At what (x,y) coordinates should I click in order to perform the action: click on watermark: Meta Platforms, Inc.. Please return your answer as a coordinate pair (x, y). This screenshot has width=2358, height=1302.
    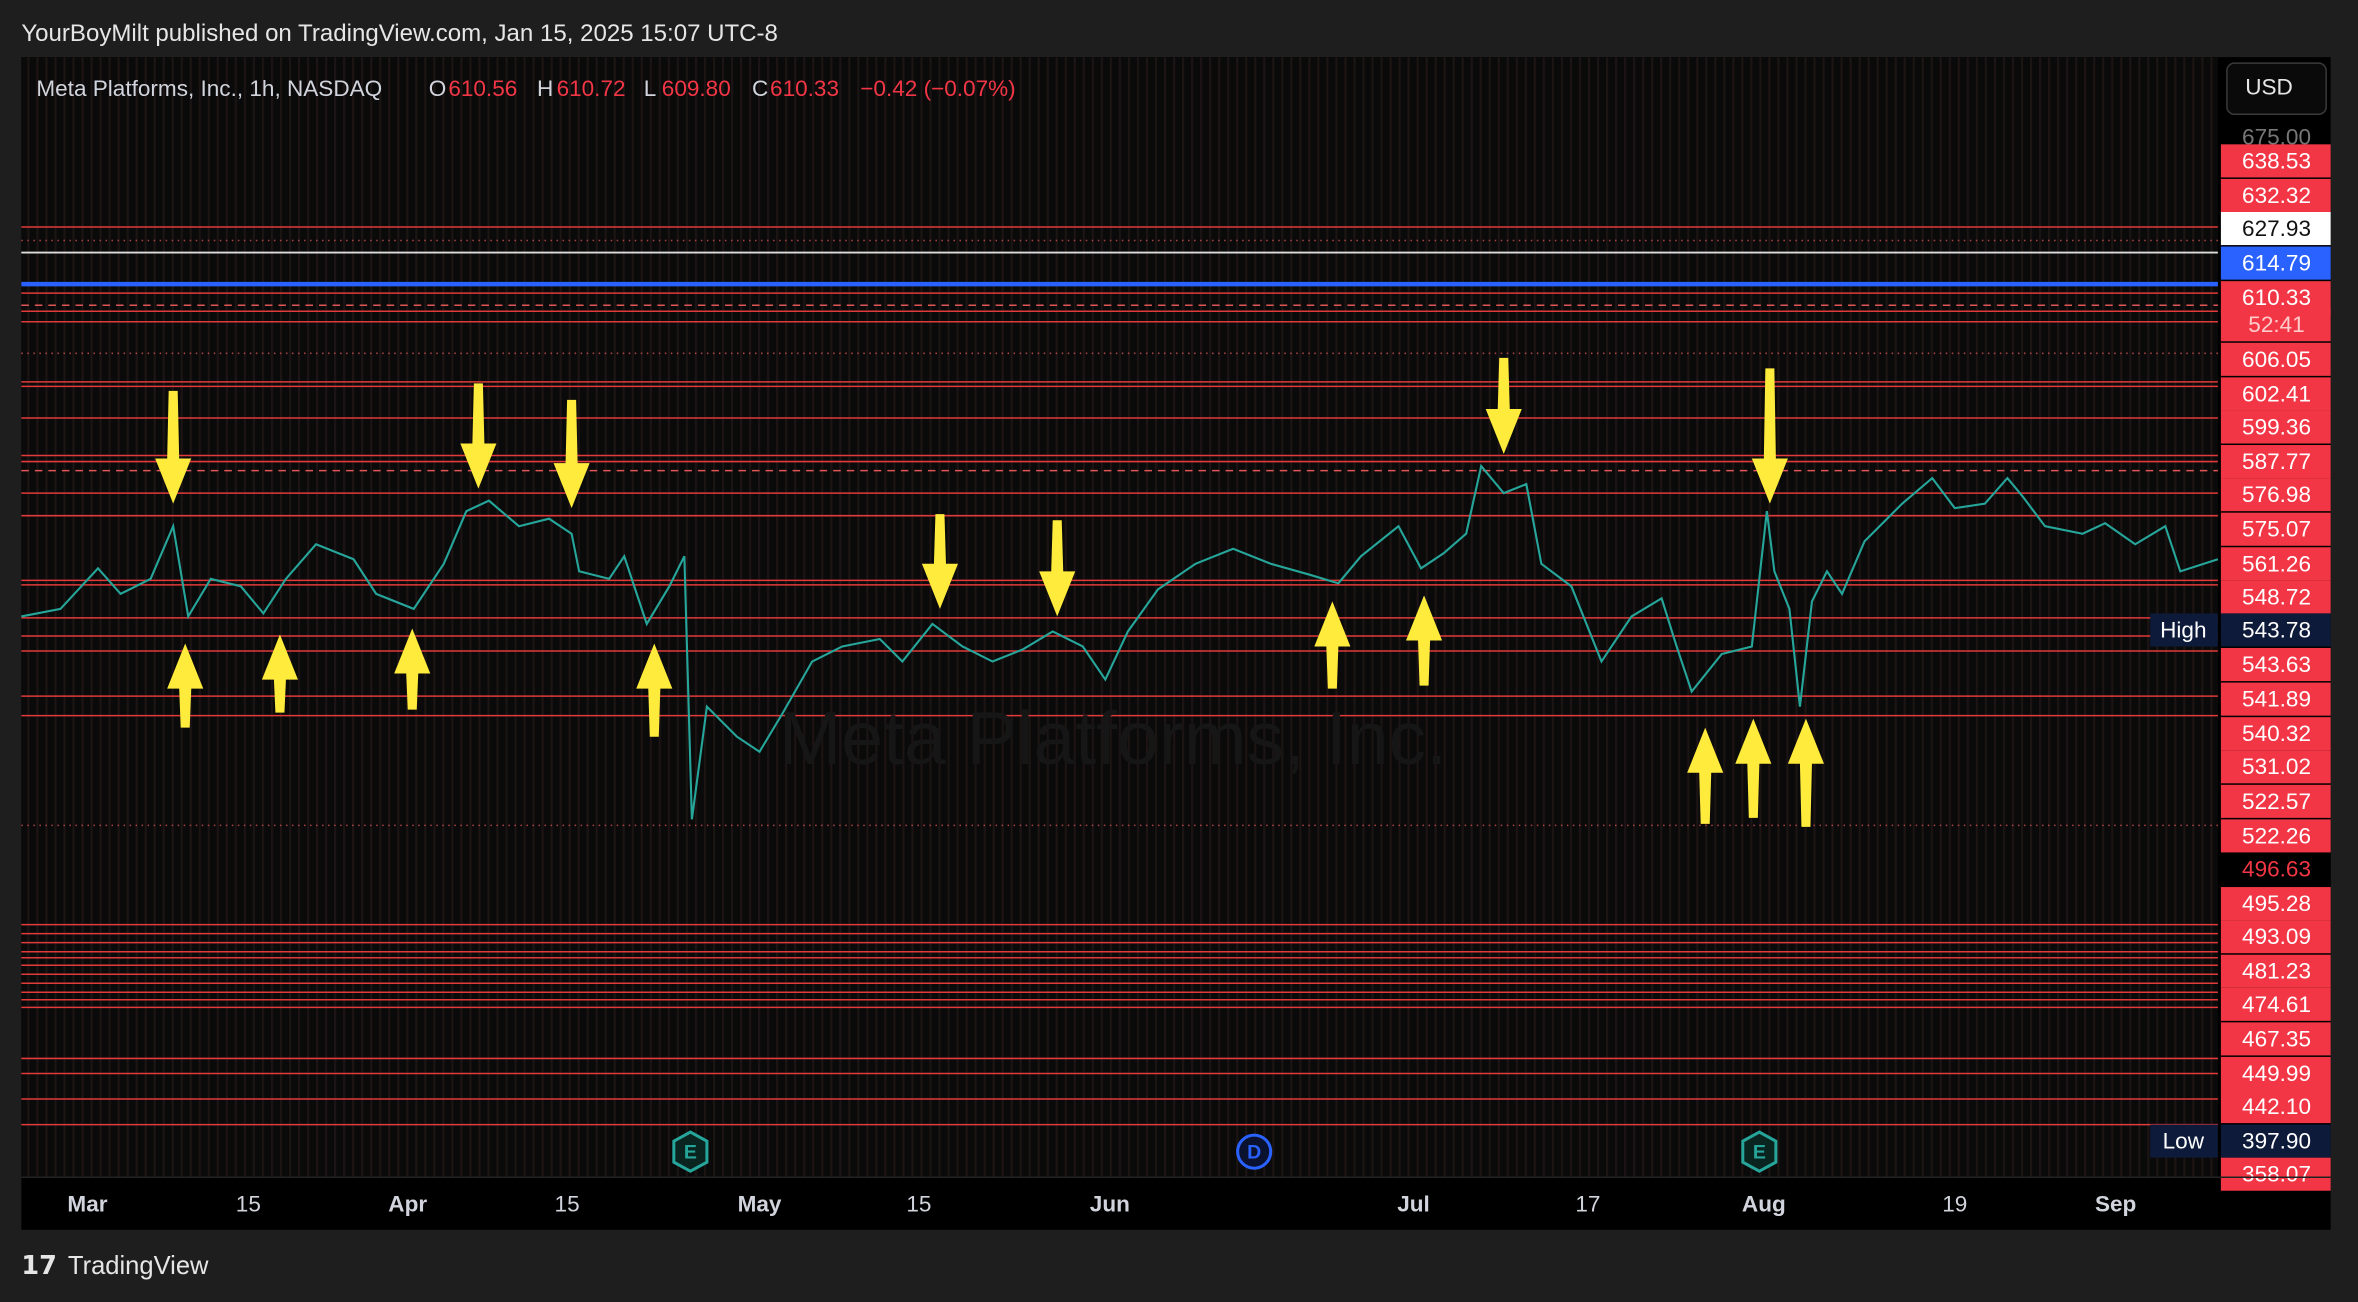
    Looking at the image, I should click on (1113, 738).